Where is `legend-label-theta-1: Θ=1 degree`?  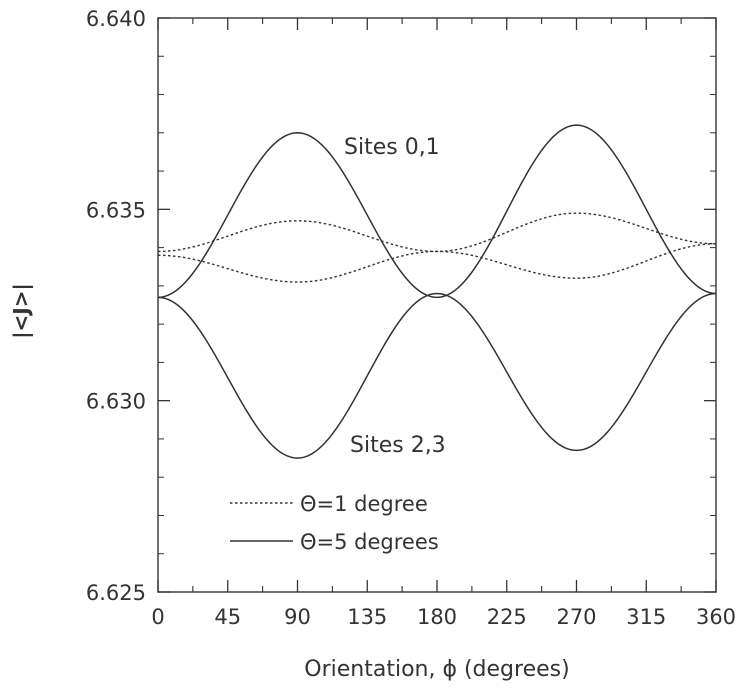 legend-label-theta-1: Θ=1 degree is located at coordinates (364, 504).